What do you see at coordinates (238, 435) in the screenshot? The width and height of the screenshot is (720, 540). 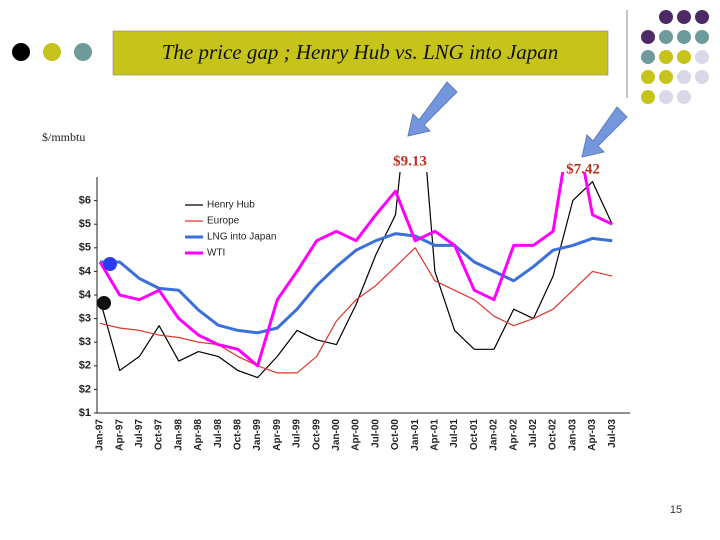 I see `x-tick-label: Oct-98` at bounding box center [238, 435].